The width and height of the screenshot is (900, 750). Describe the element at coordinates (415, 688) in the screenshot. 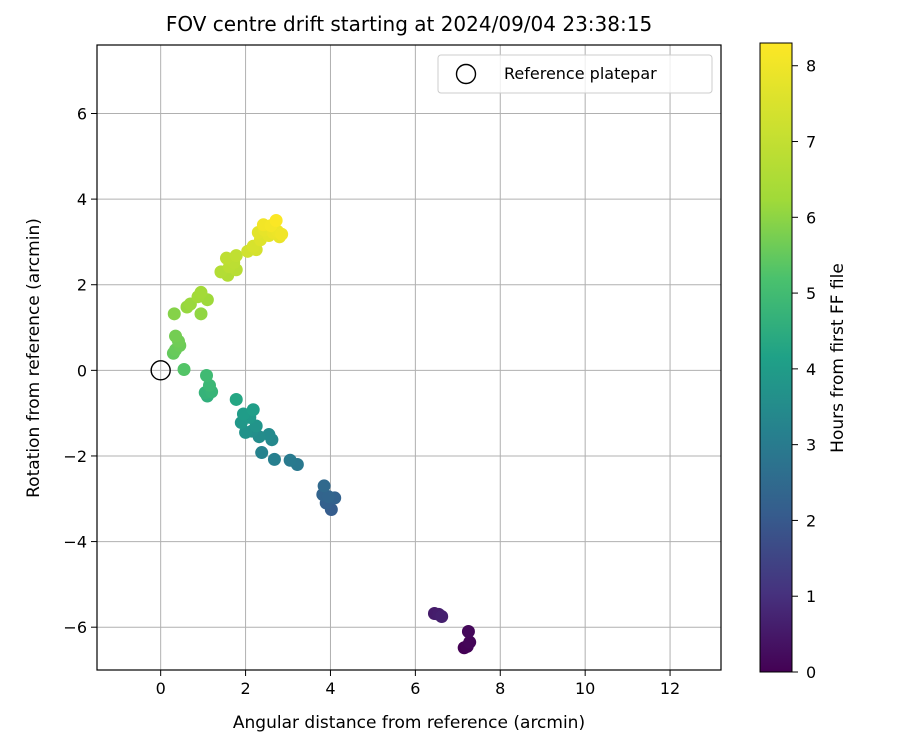

I see `x-tick-label: 6` at that location.